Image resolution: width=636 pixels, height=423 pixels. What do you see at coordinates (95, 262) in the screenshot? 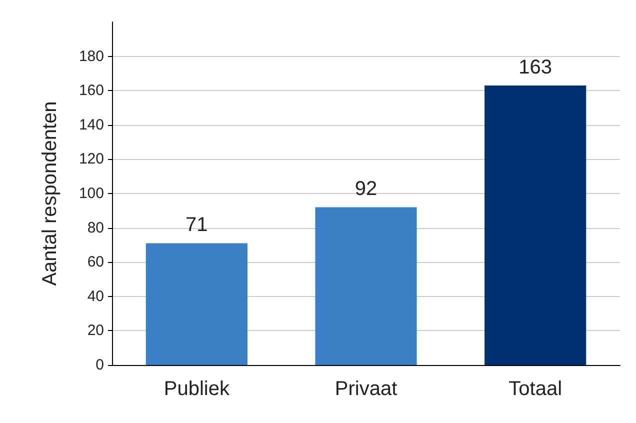
I see `y-tick-label: 60` at bounding box center [95, 262].